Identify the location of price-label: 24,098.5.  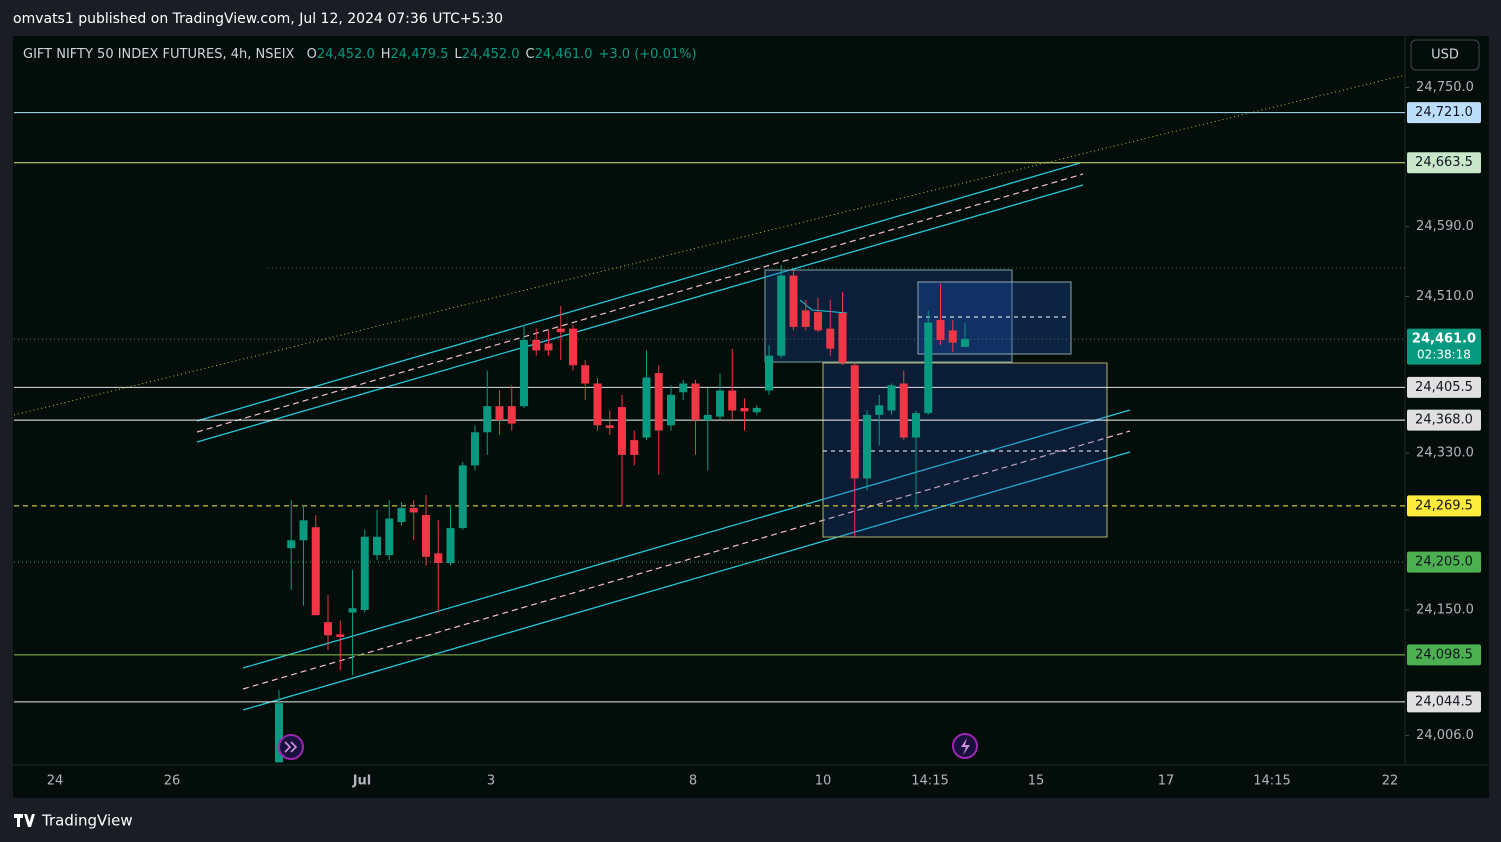
(1444, 654).